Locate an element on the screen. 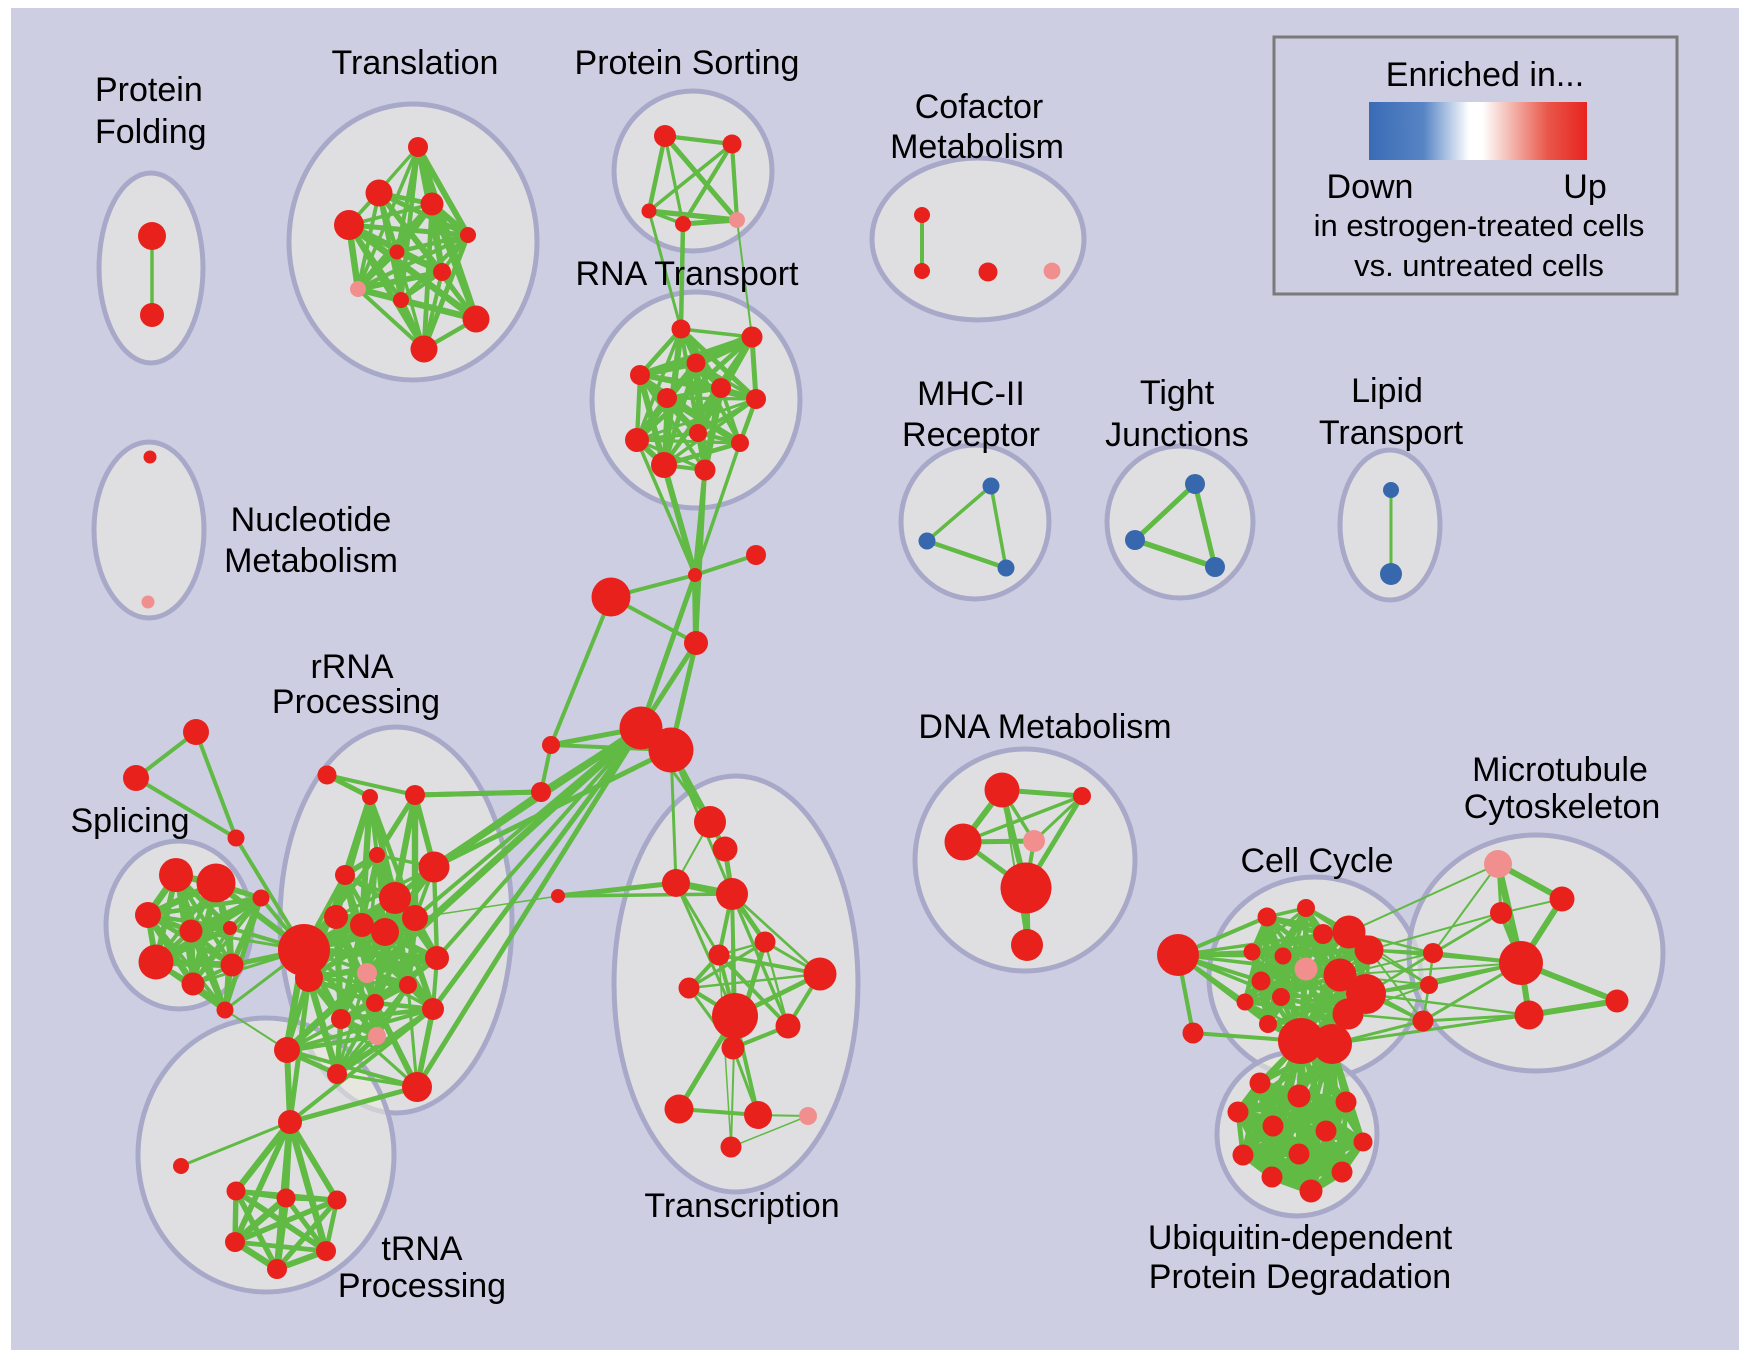 The height and width of the screenshot is (1360, 1750). svg-text: Splicing is located at coordinates (129, 821).